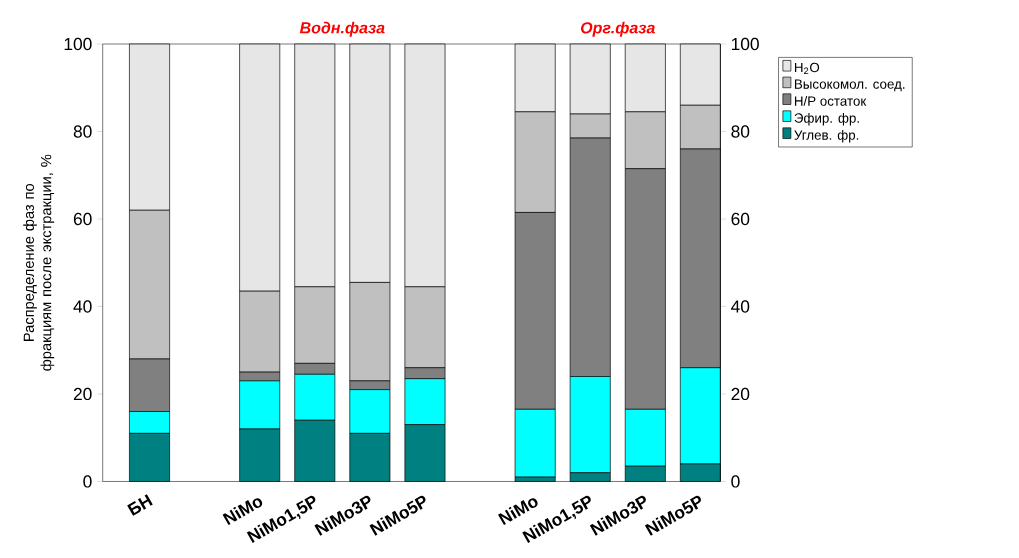  I want to click on legend-label: H$_{2}$O, so click(807, 68).